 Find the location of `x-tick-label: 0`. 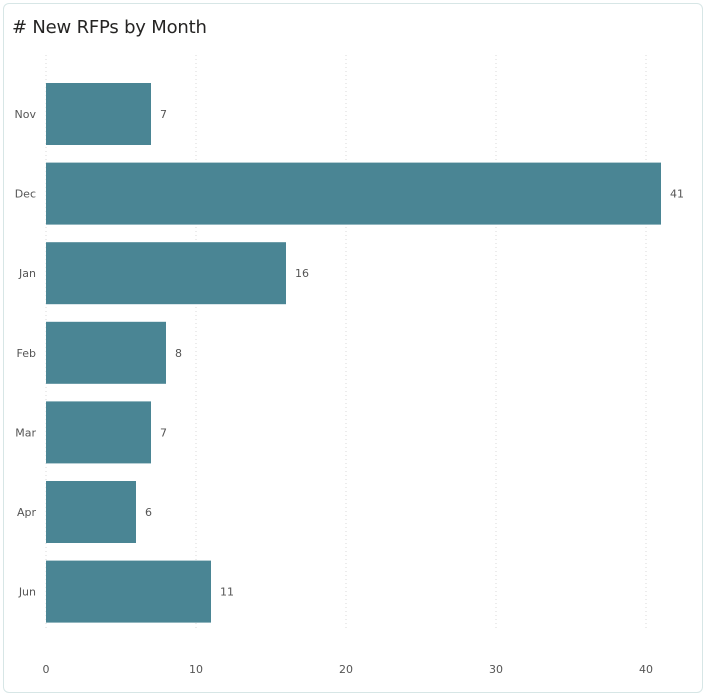

x-tick-label: 0 is located at coordinates (46, 669).